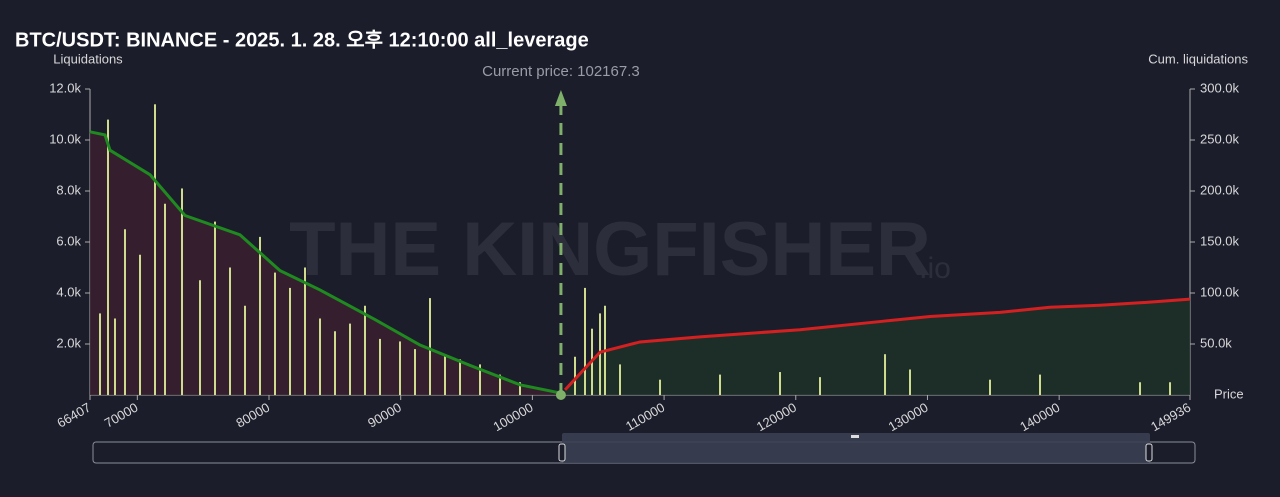 This screenshot has height=497, width=1280. I want to click on y2-tick-label: 200.0k, so click(1220, 189).